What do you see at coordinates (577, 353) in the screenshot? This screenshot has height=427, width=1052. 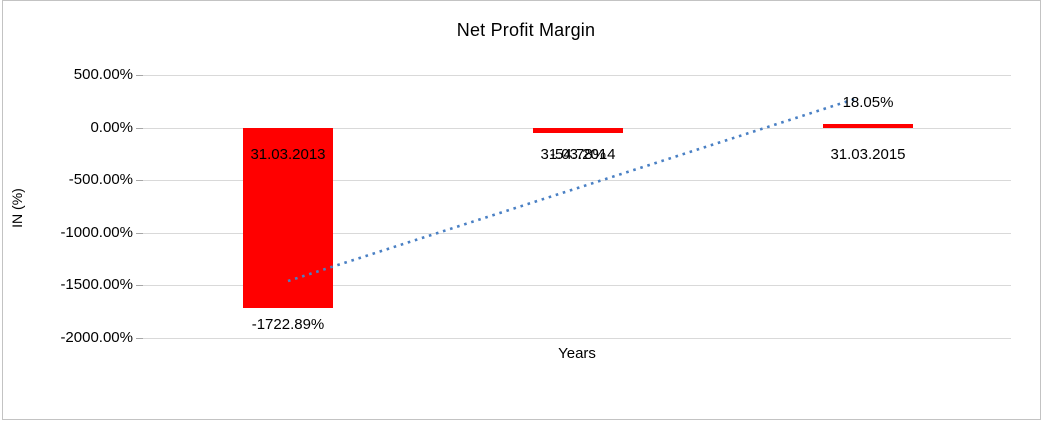 I see `x-axis-title: Years` at bounding box center [577, 353].